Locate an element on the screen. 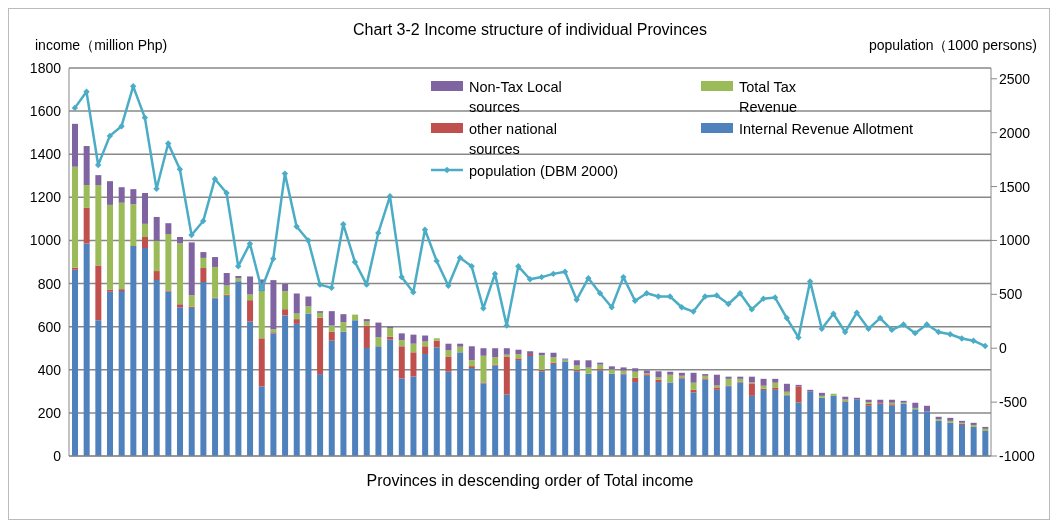 This screenshot has width=1058, height=528. x-axis-title: Provinces in descending order of Total income is located at coordinates (530, 481).